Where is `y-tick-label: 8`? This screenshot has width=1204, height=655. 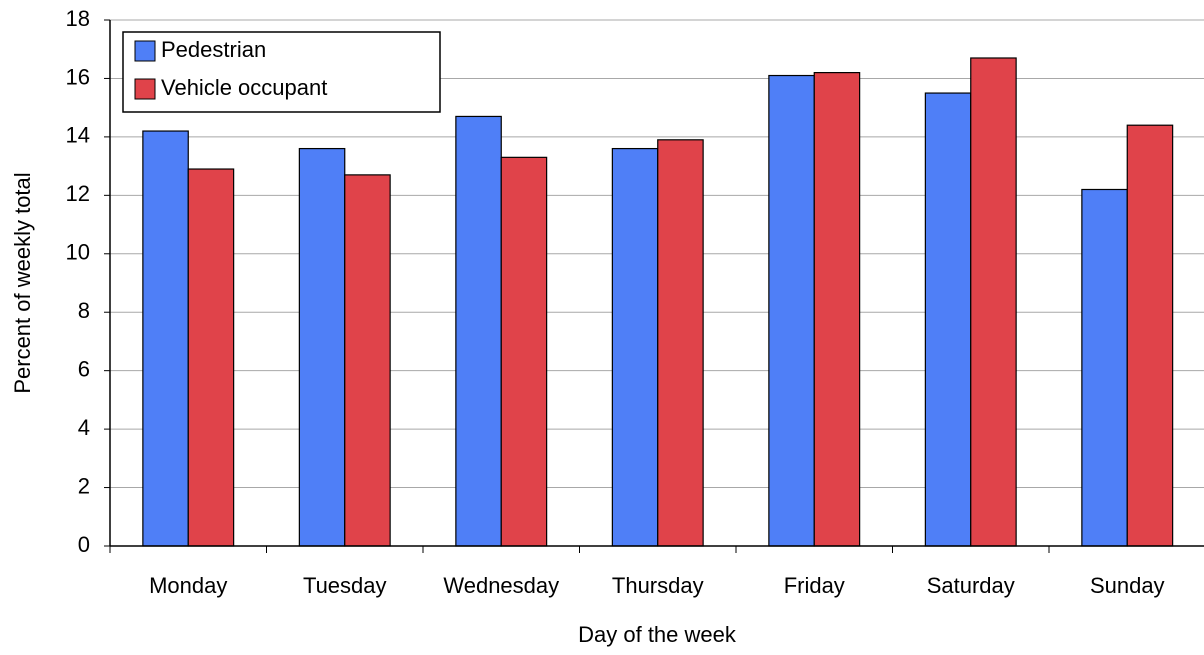 y-tick-label: 8 is located at coordinates (84, 310).